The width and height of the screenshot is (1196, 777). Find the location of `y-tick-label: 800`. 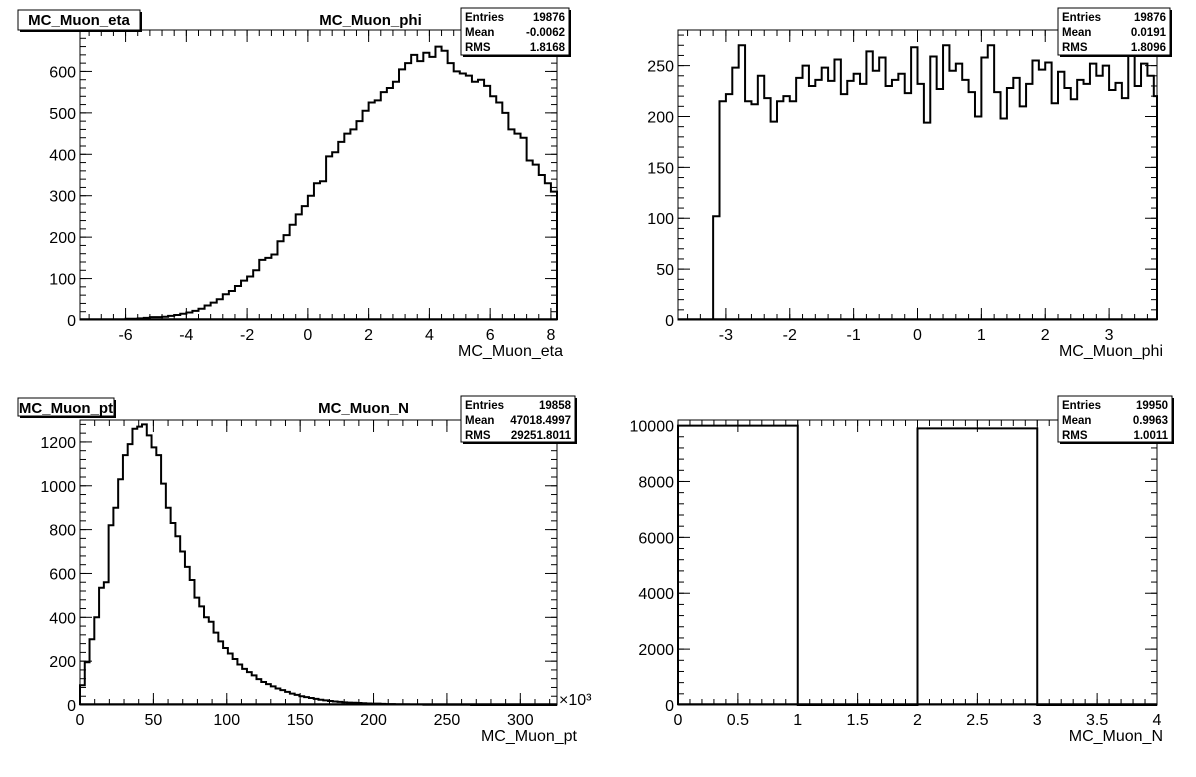

y-tick-label: 800 is located at coordinates (62, 531).